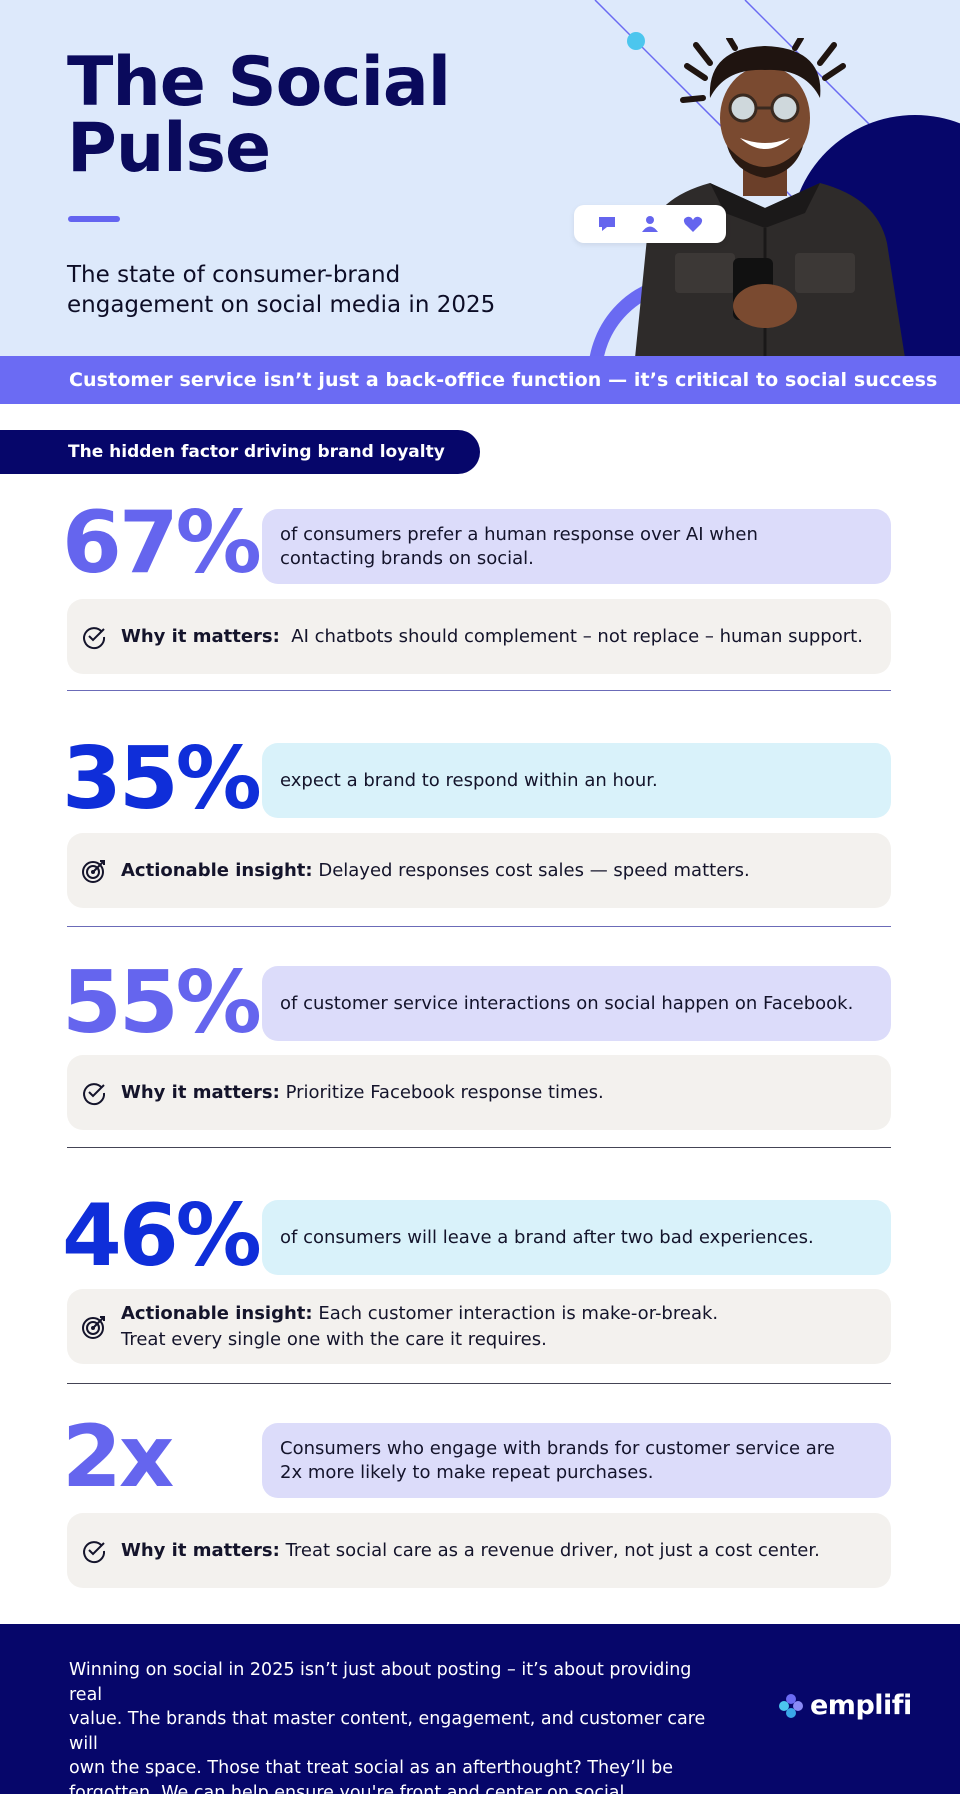 The image size is (960, 1794). I want to click on emplifi-logo: emplifi, so click(845, 1705).